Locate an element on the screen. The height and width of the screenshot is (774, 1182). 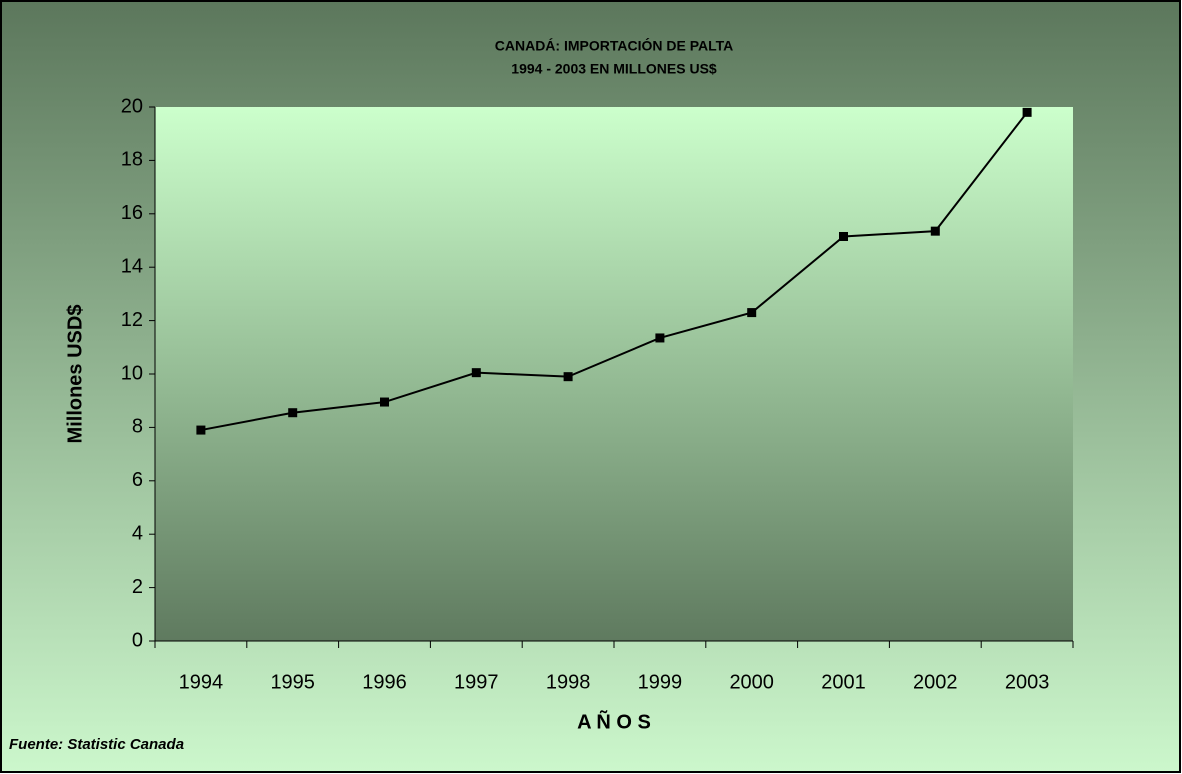
chart-title: CANADÁ: IMPORTACIÓN DE PALTA is located at coordinates (614, 45).